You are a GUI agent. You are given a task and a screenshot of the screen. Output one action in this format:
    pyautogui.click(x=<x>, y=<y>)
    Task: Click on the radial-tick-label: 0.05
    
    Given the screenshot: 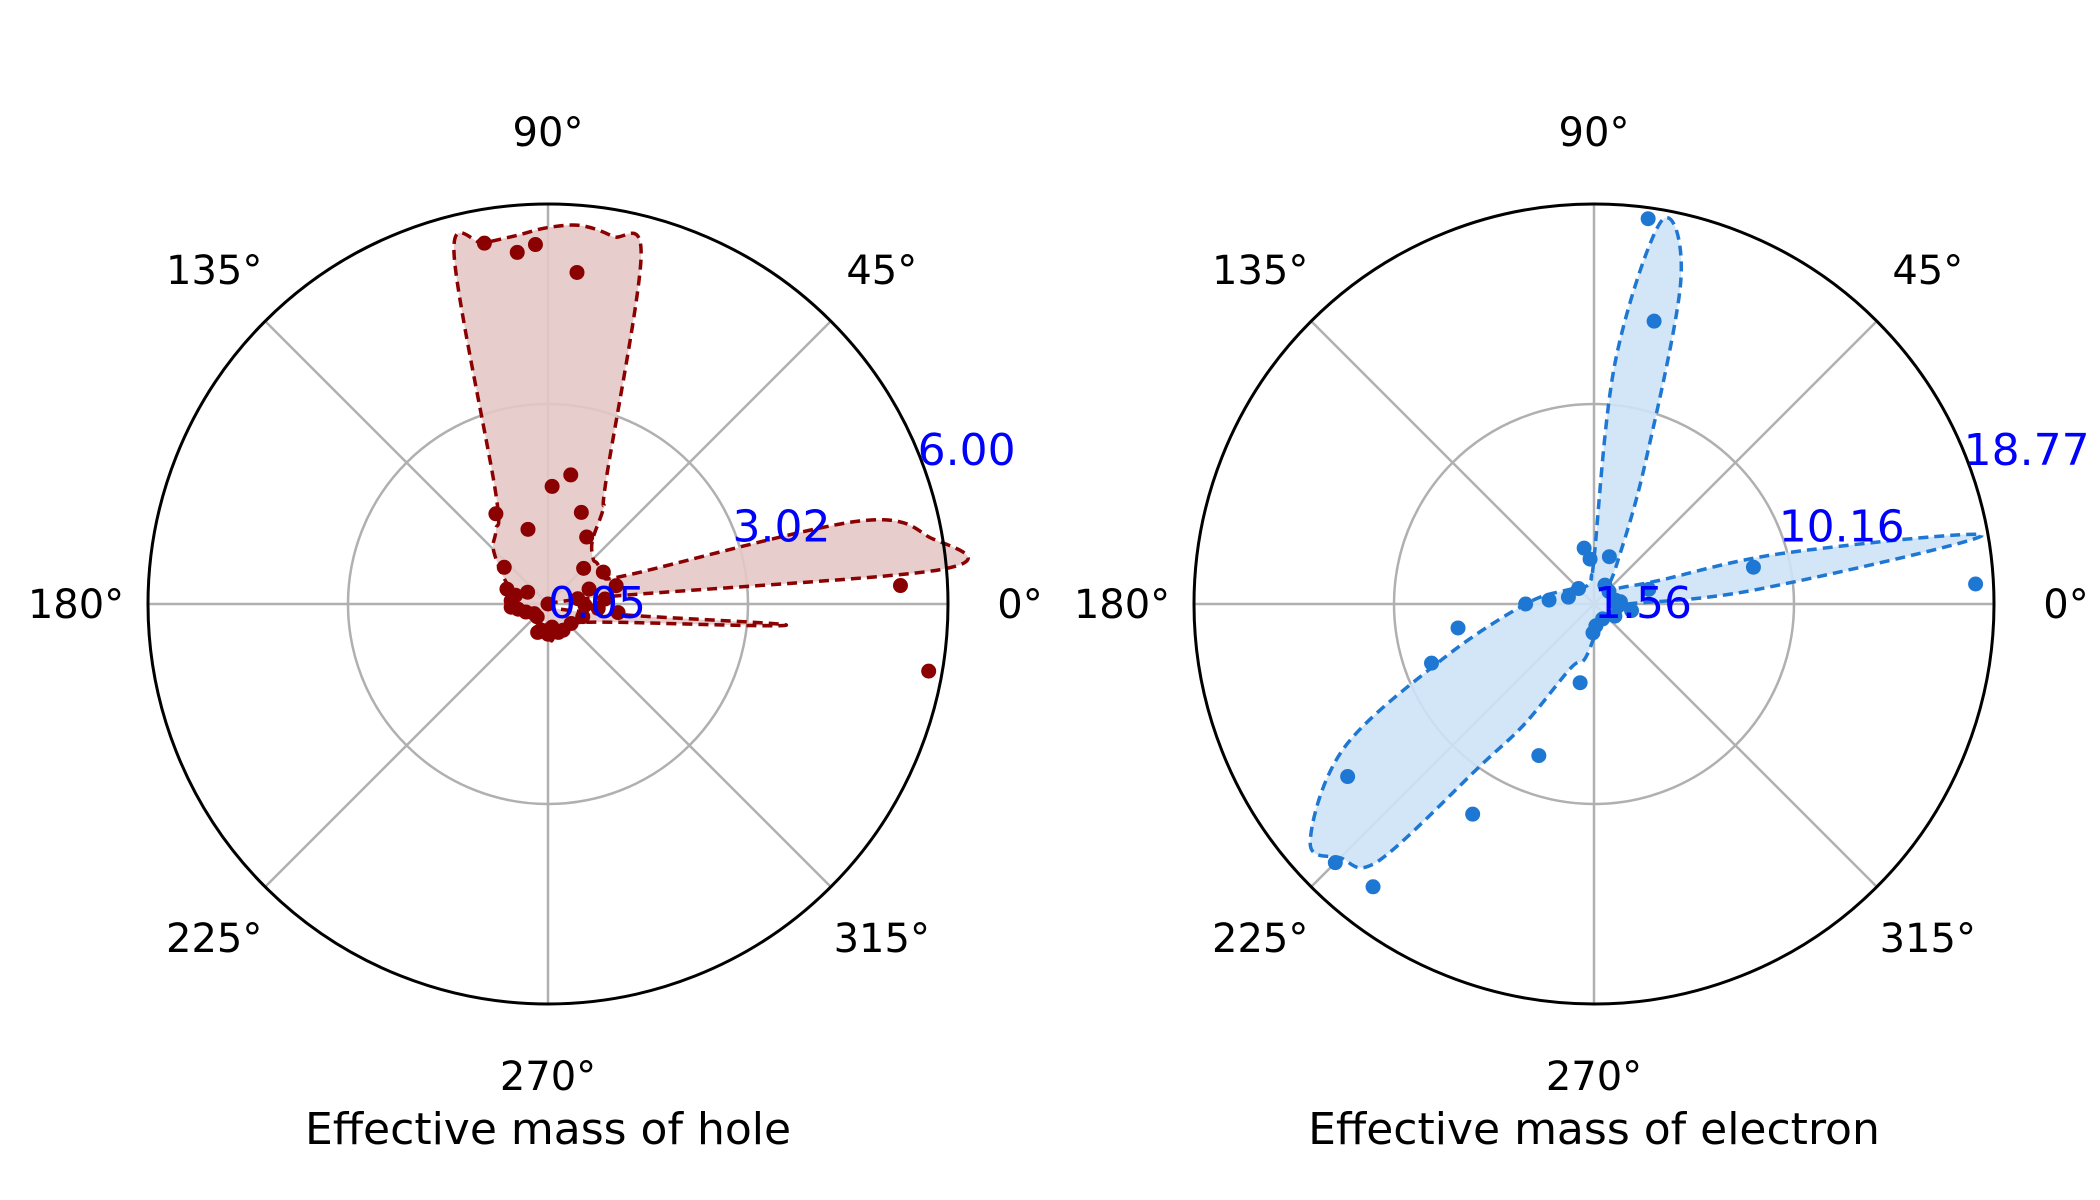 What is the action you would take?
    pyautogui.click(x=597, y=603)
    